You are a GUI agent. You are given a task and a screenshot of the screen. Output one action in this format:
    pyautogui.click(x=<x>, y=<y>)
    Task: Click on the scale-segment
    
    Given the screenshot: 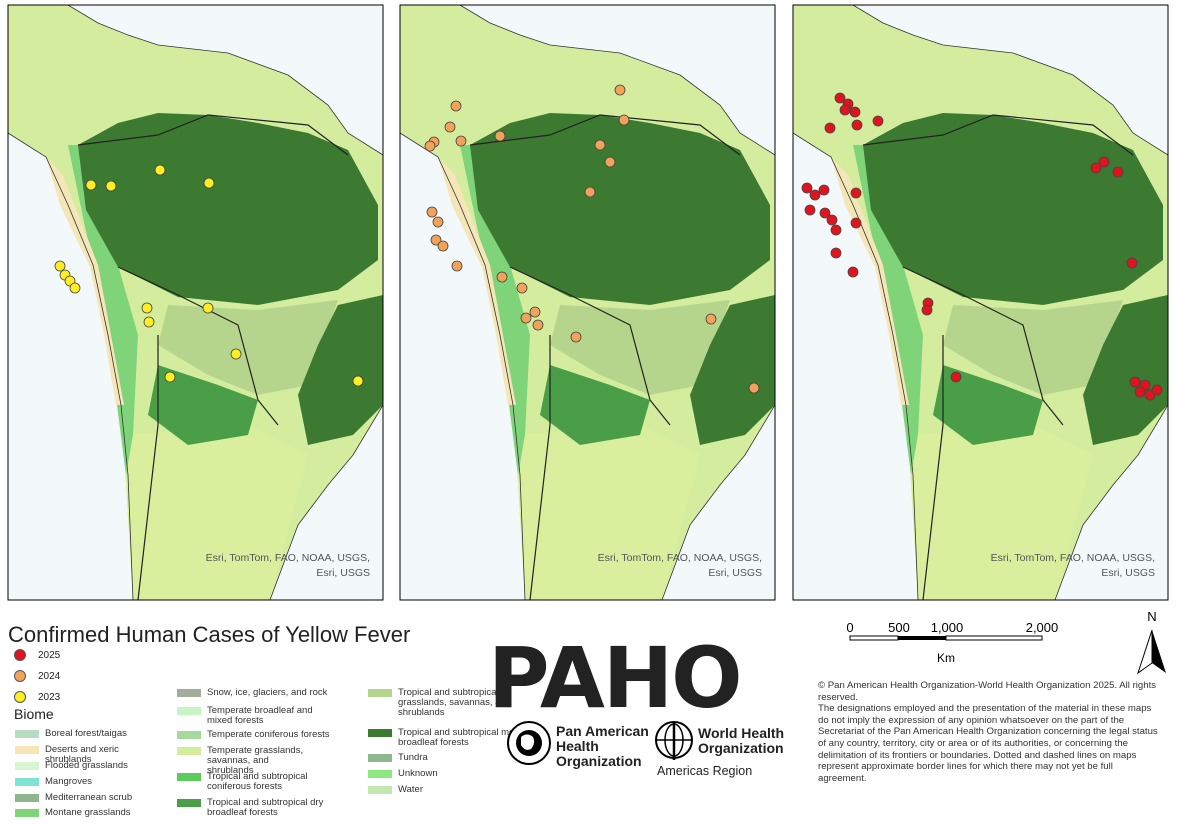 What is the action you would take?
    pyautogui.click(x=874, y=638)
    